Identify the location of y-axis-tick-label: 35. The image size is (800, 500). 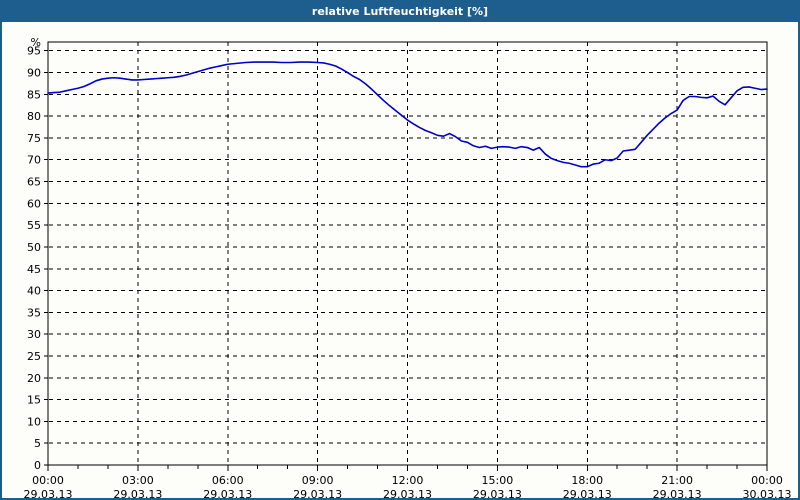
(34, 312).